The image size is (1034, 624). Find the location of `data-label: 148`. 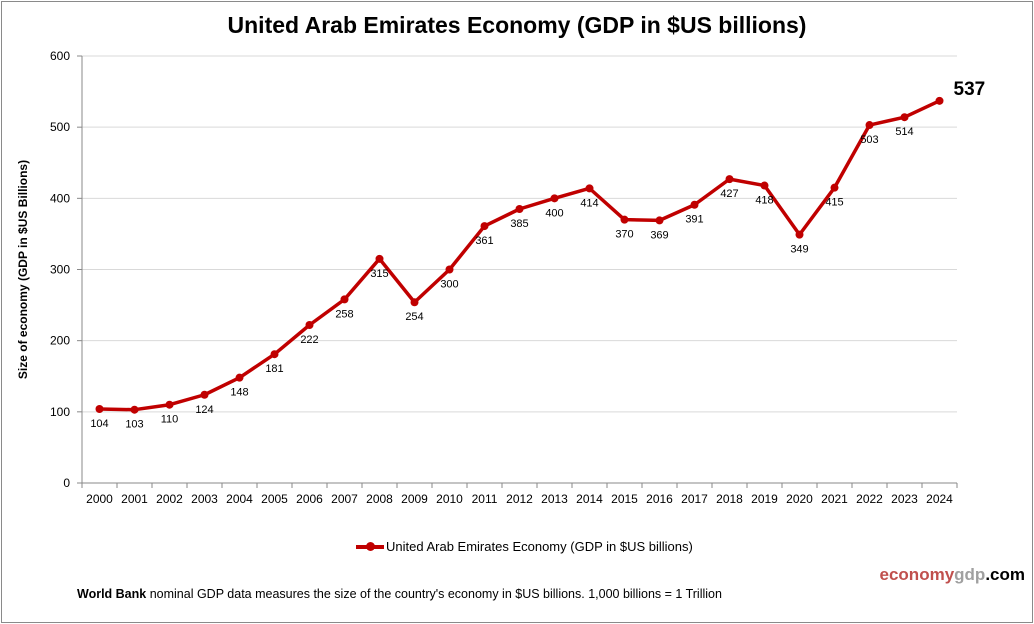

data-label: 148 is located at coordinates (239, 393).